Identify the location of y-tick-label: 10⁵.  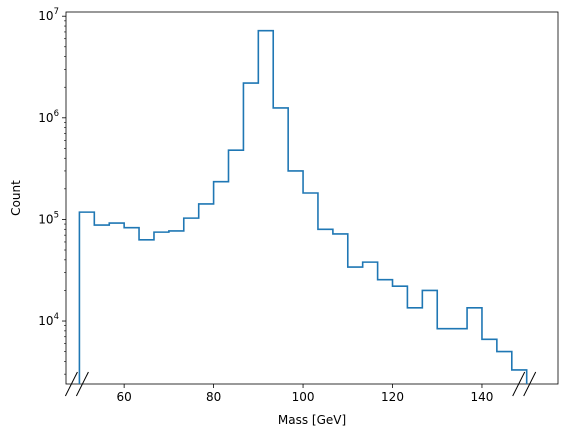
(48, 218).